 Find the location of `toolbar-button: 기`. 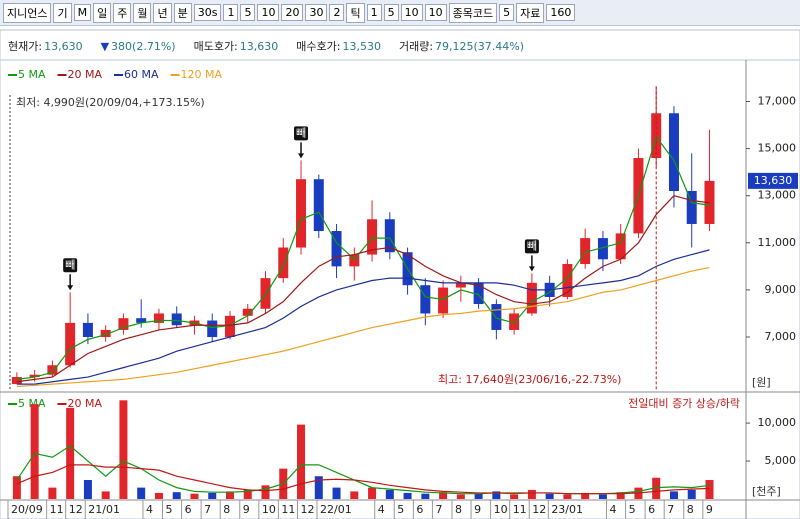

toolbar-button: 기 is located at coordinates (62, 12).